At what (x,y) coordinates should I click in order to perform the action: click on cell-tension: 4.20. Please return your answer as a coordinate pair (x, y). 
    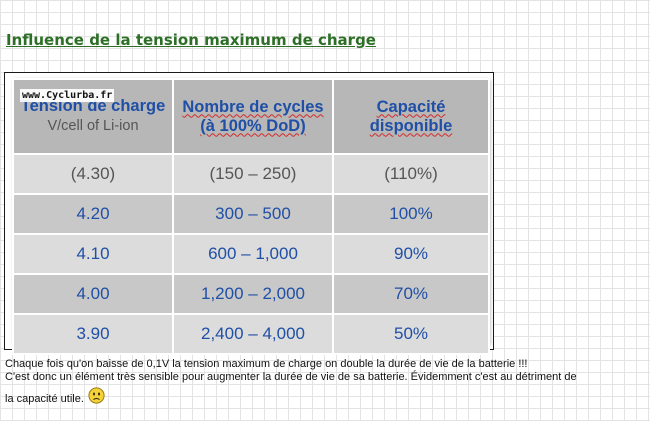
    Looking at the image, I should click on (93, 214).